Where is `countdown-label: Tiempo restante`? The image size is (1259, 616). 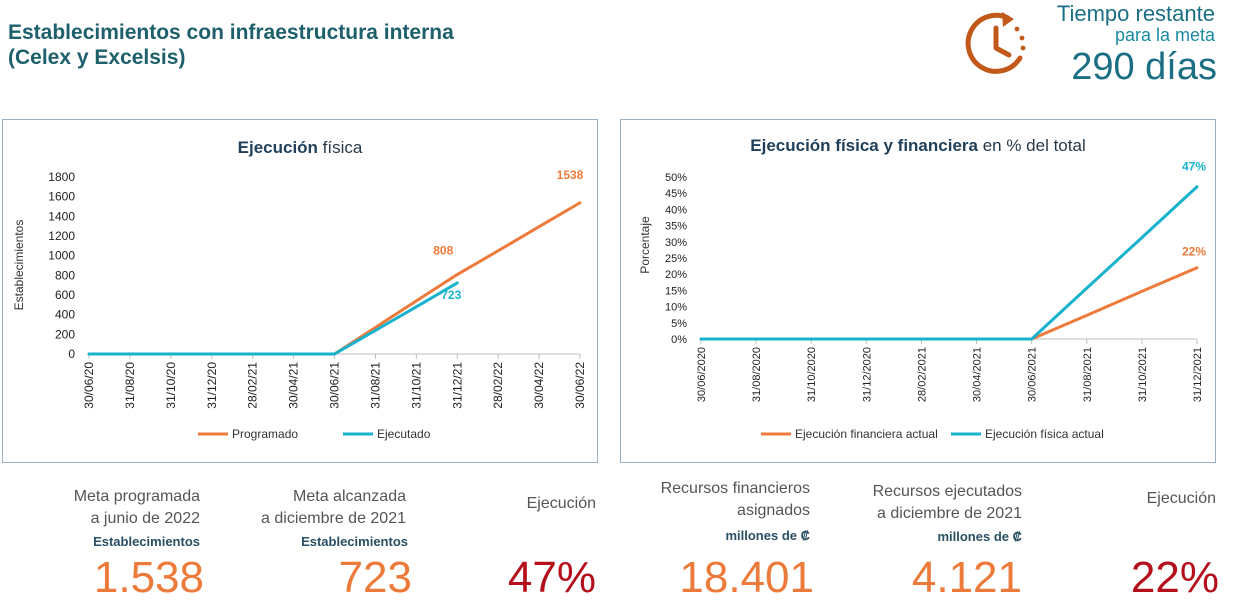 countdown-label: Tiempo restante is located at coordinates (1135, 13).